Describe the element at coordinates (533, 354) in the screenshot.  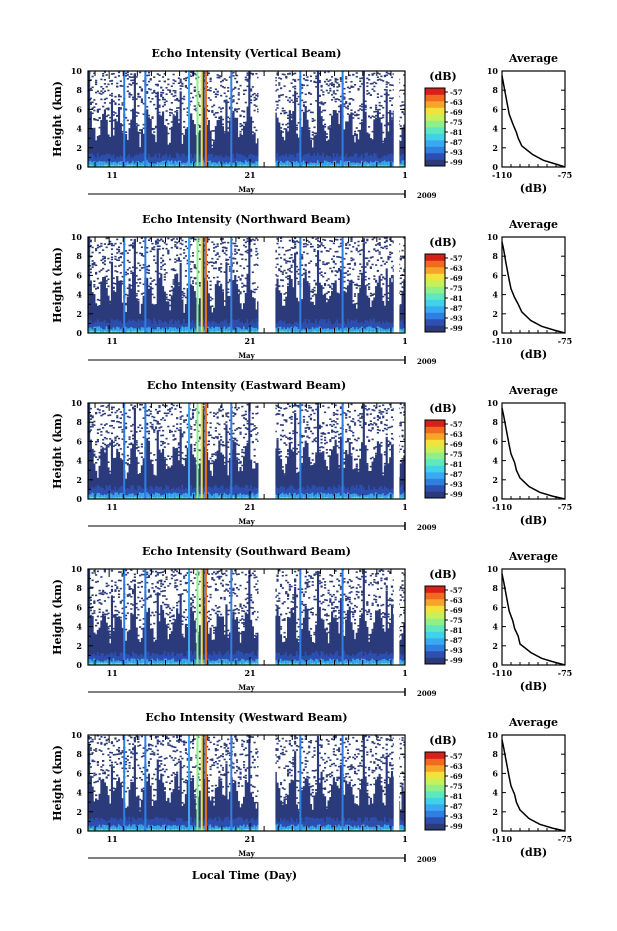
I see `profile-x-label: (dB)` at that location.